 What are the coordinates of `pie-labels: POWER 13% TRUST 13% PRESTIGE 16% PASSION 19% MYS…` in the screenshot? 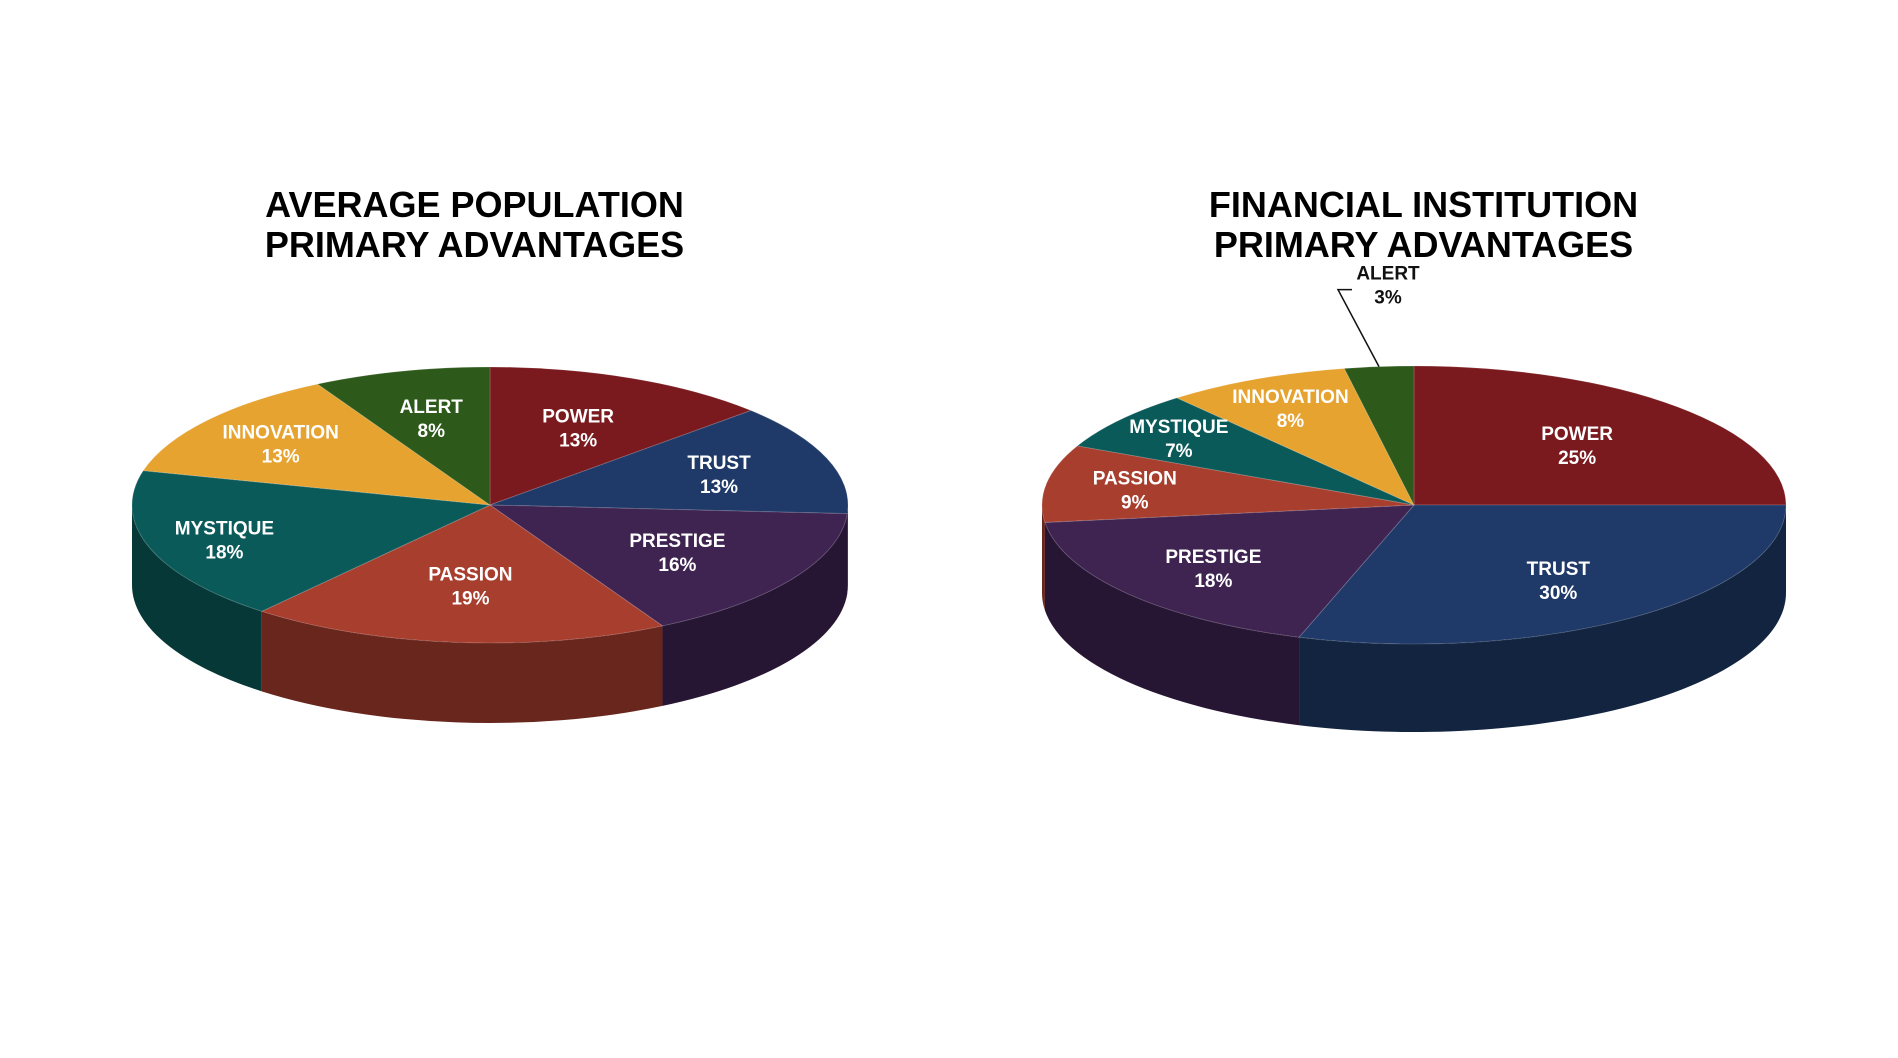 It's located at (463, 503).